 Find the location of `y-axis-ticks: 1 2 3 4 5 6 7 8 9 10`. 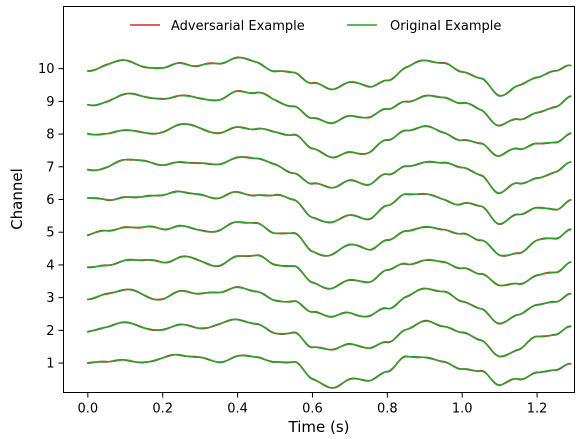

y-axis-ticks: 1 2 3 4 5 6 7 8 9 10 is located at coordinates (51, 217).